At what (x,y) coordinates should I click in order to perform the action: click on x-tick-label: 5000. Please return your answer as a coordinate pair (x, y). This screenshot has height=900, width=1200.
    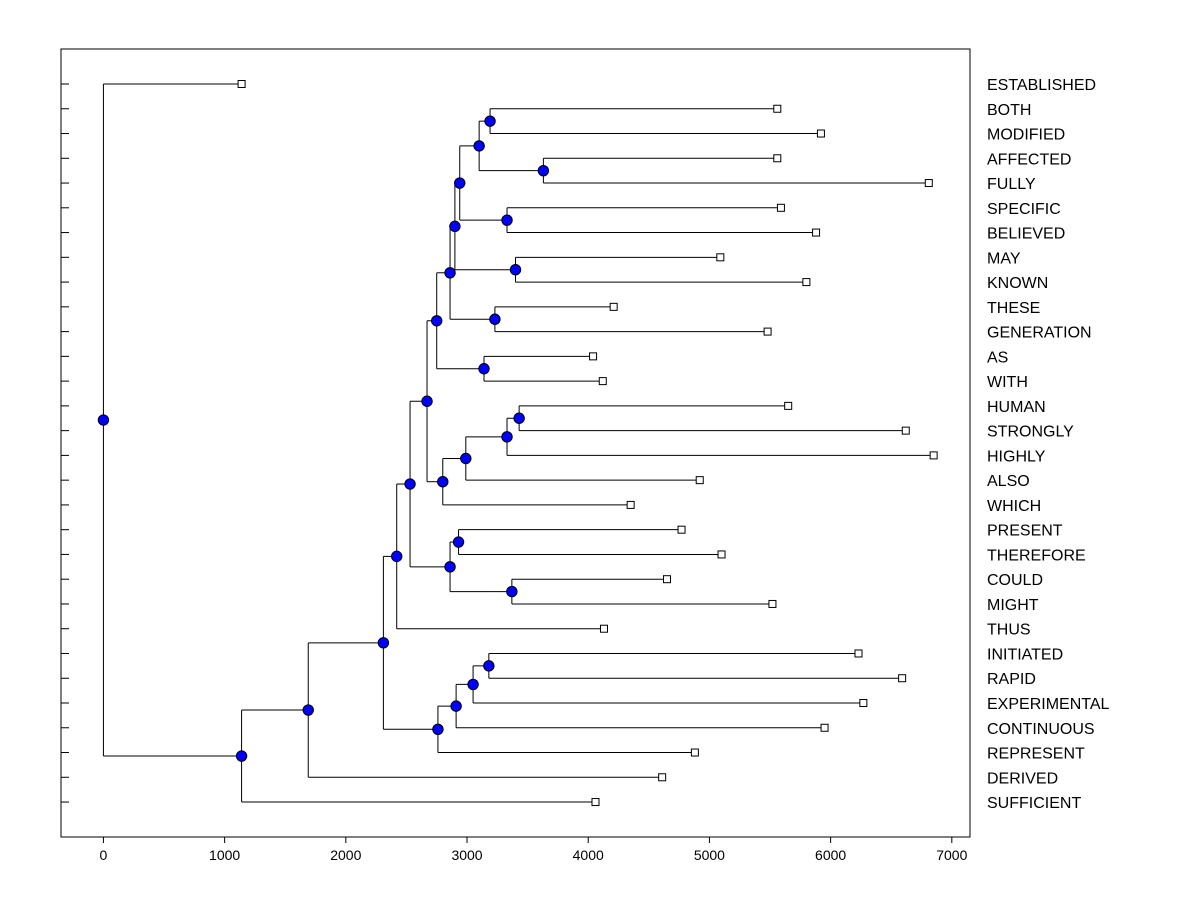
    Looking at the image, I should click on (709, 855).